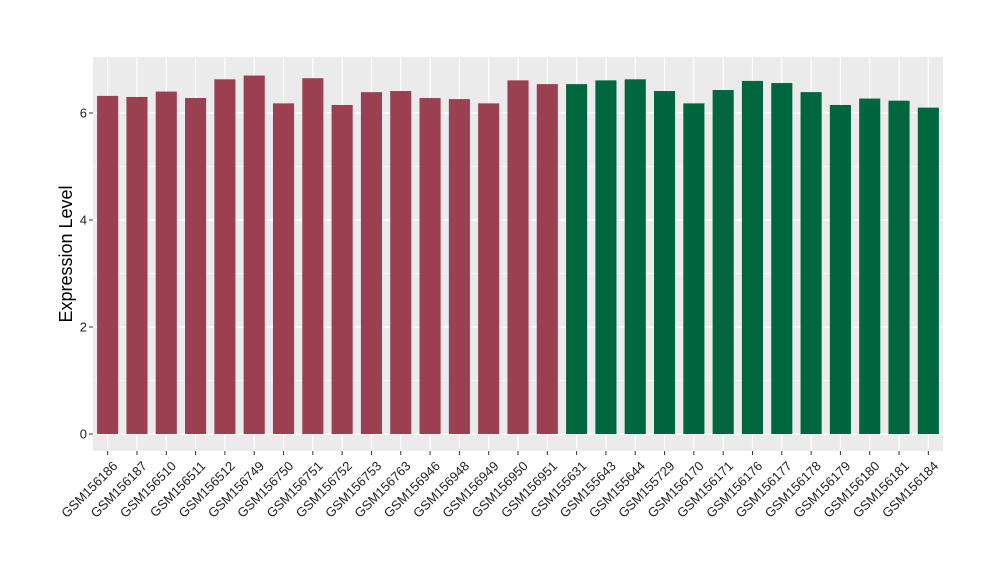  Describe the element at coordinates (401, 262) in the screenshot. I see `bar-GSM156763` at that location.